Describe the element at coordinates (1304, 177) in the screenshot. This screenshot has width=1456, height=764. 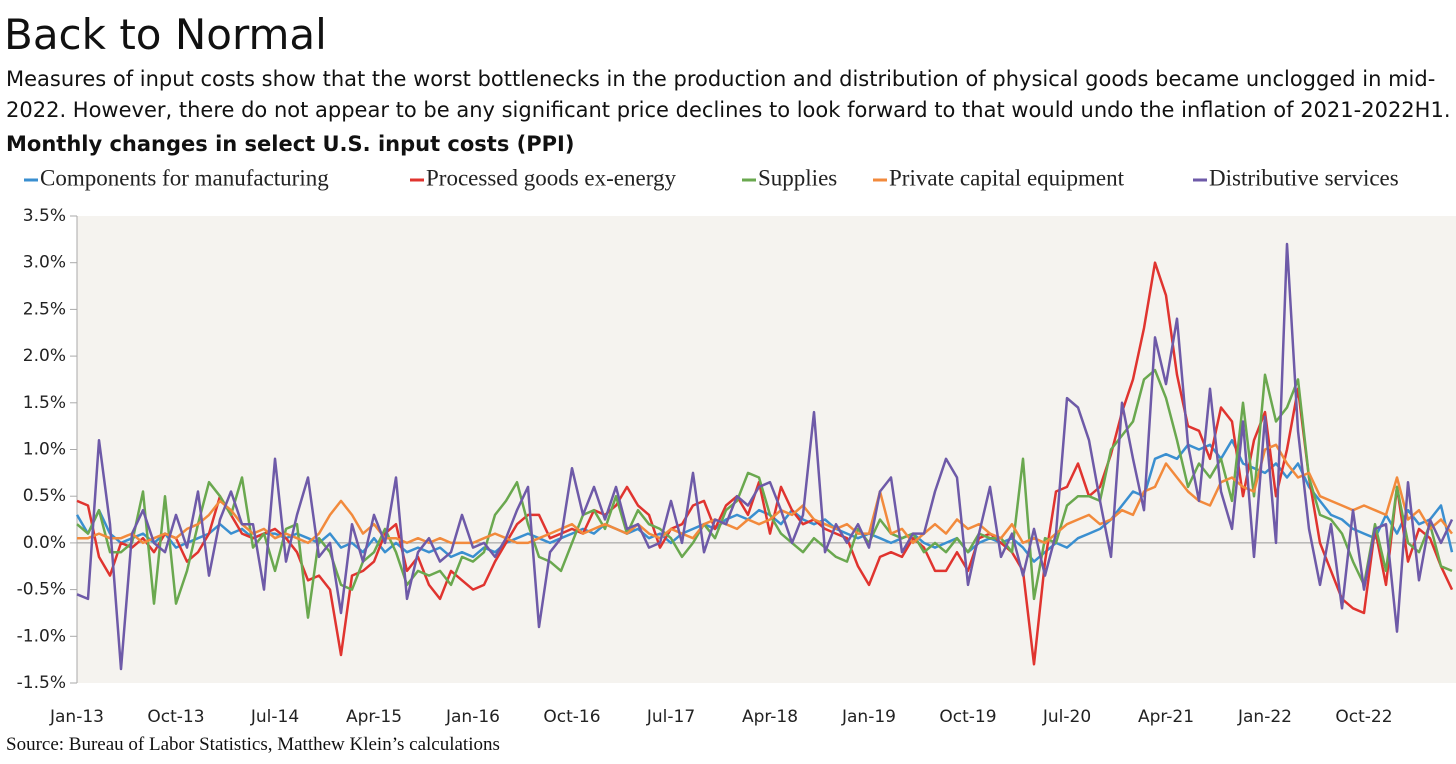
I see `legend-label: Distributive services` at that location.